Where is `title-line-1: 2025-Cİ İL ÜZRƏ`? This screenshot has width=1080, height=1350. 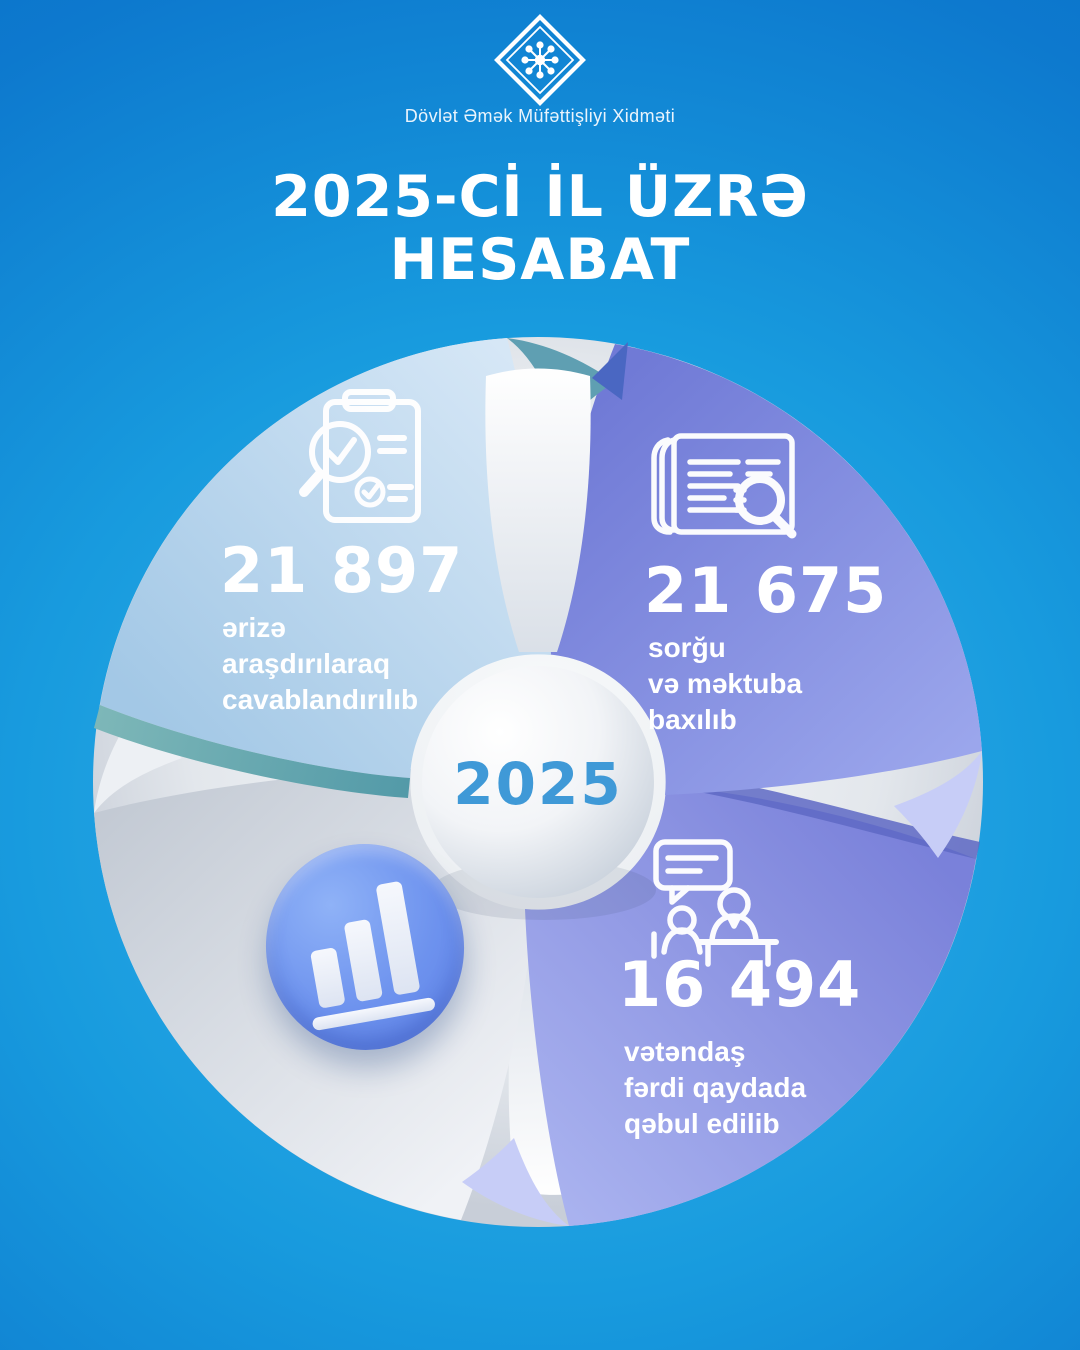 title-line-1: 2025-Cİ İL ÜZRƏ is located at coordinates (540, 197).